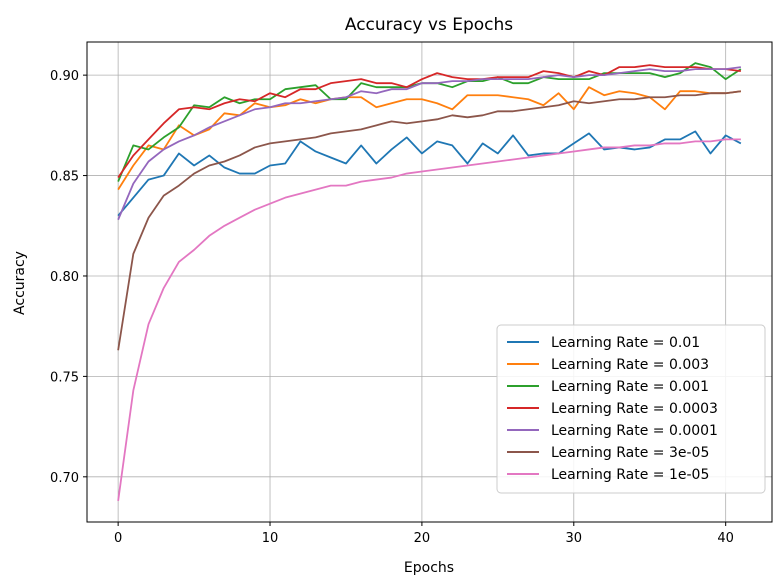  Describe the element at coordinates (429, 568) in the screenshot. I see `x-axis-label: Epochs` at that location.